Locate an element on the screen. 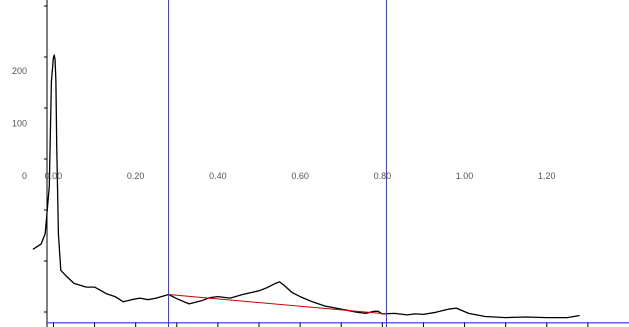 This screenshot has width=629, height=327. x-tick-label: 1.20 is located at coordinates (547, 176).